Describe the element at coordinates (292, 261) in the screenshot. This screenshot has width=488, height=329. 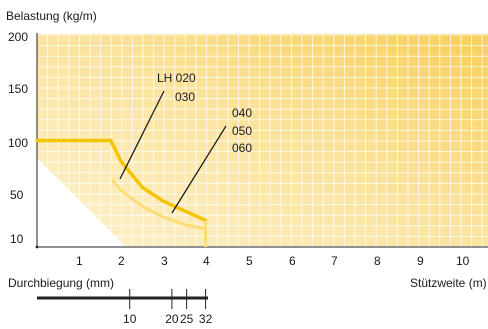
I see `x-tick-label: 6` at that location.